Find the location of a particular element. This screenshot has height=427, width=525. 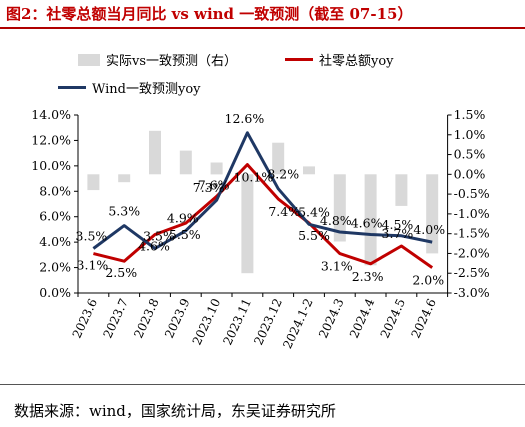

y-right-tick-label: 0.0% is located at coordinates (470, 173).